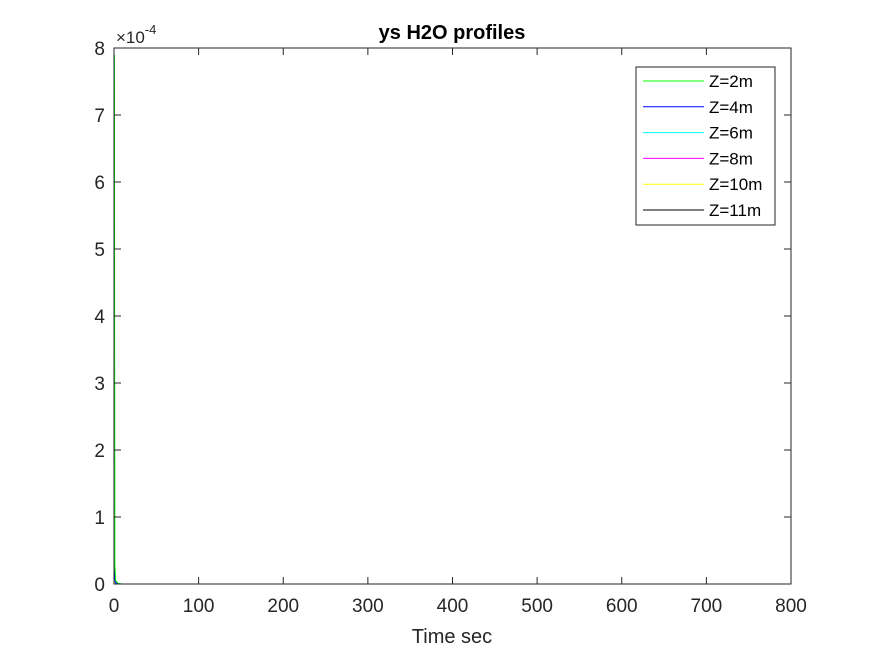  What do you see at coordinates (452, 637) in the screenshot?
I see `x-axis-label: Time sec` at bounding box center [452, 637].